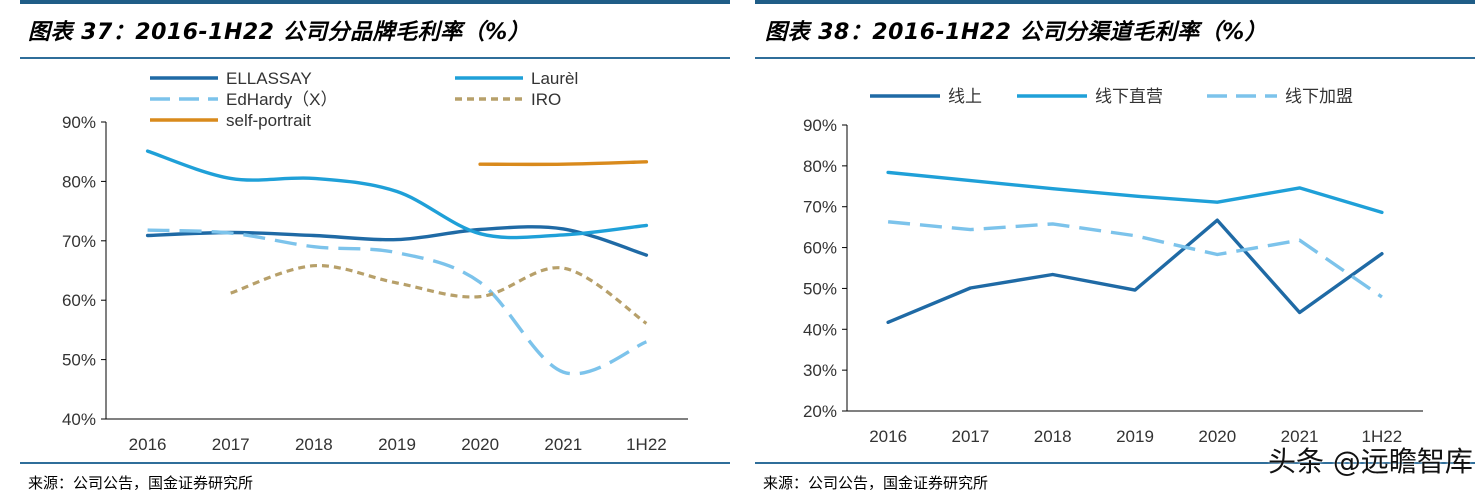 This screenshot has height=500, width=1475. Describe the element at coordinates (279, 32) in the screenshot. I see `chart-title: 图表 37：2016-1H22 公司分品牌毛利率（%）` at that location.